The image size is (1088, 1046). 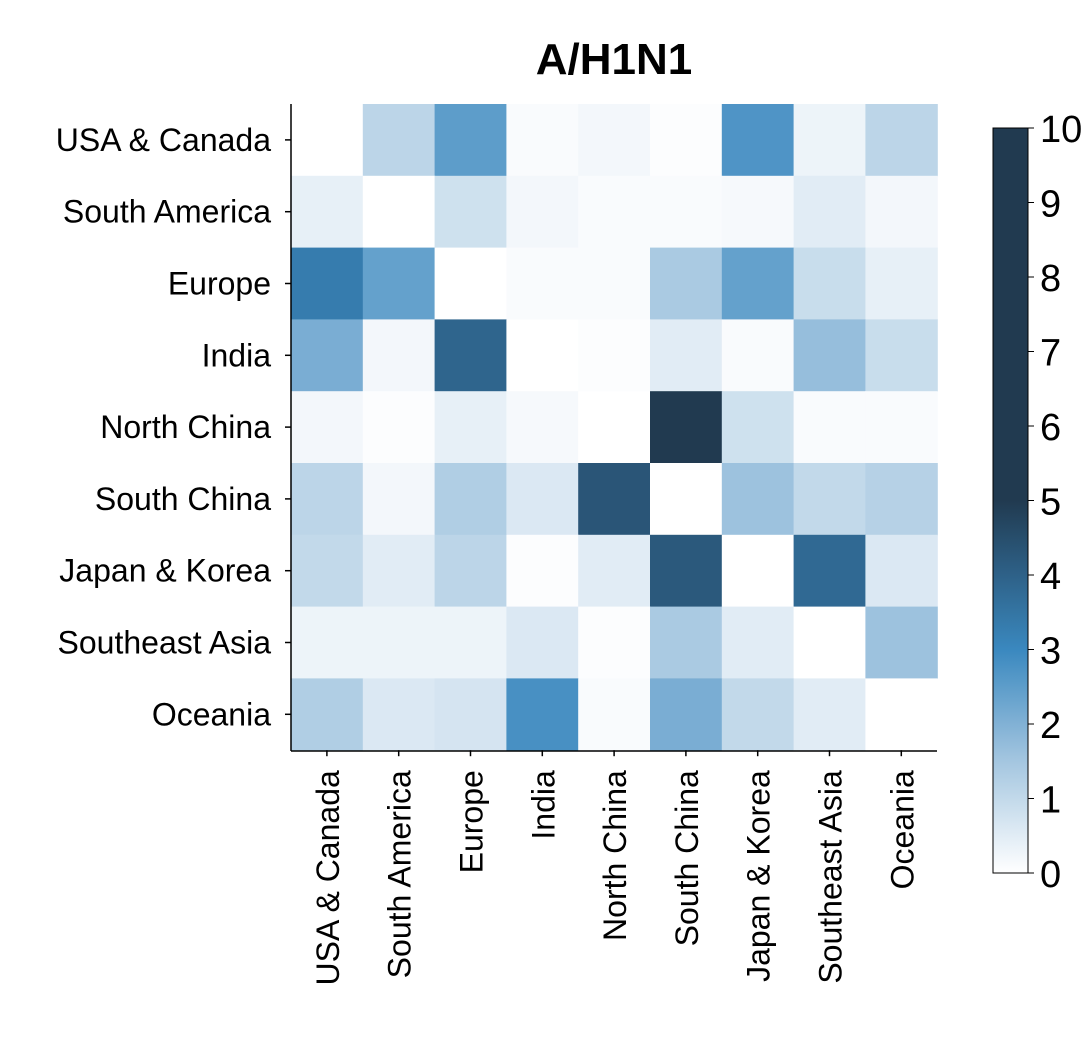 What do you see at coordinates (400, 874) in the screenshot?
I see `column-label: South America` at bounding box center [400, 874].